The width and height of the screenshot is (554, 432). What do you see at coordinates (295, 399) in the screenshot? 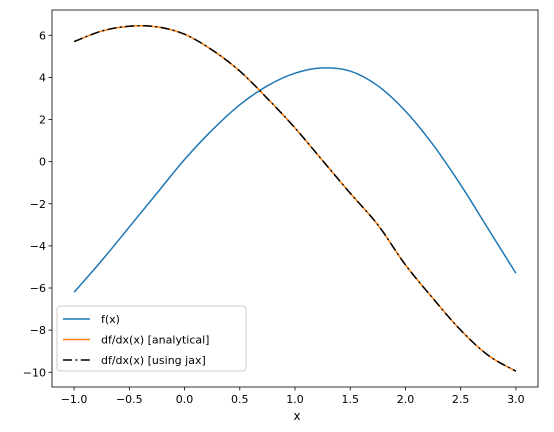
I see `x-tick-label: 1.0` at bounding box center [295, 399].